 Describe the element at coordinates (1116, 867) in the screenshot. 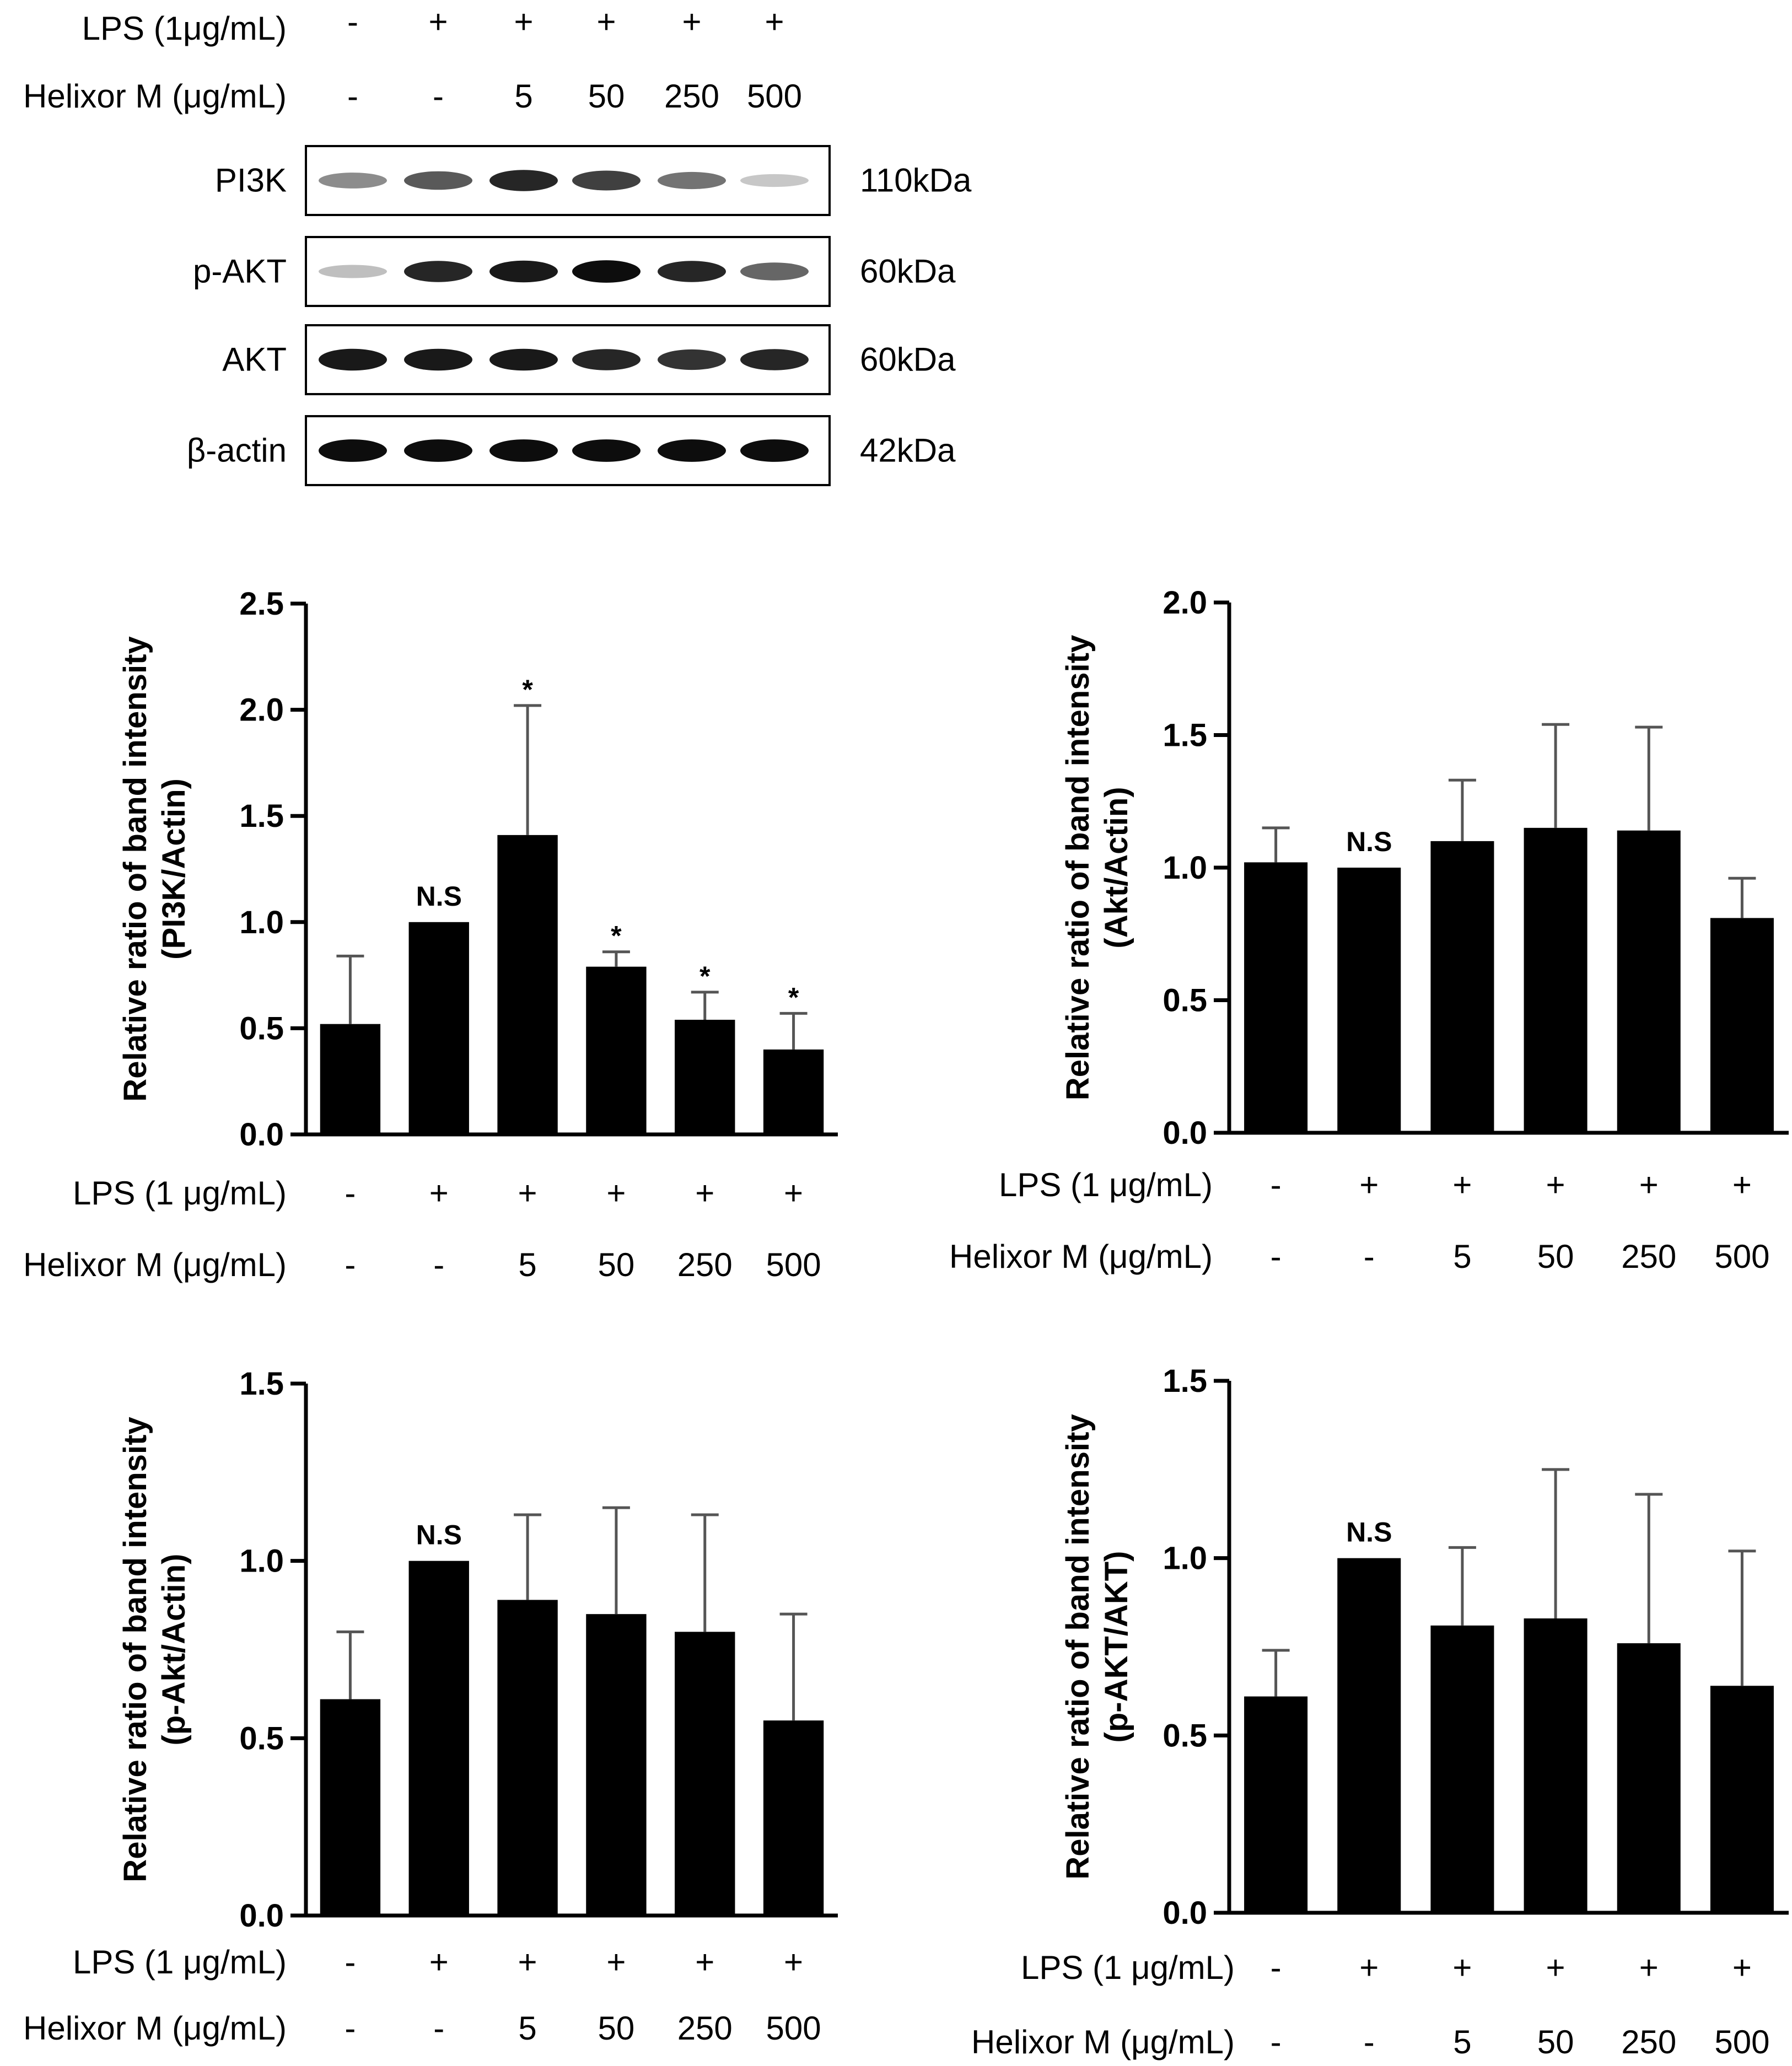

I see `y-axis-sublabel: (Akt/Actin)` at that location.